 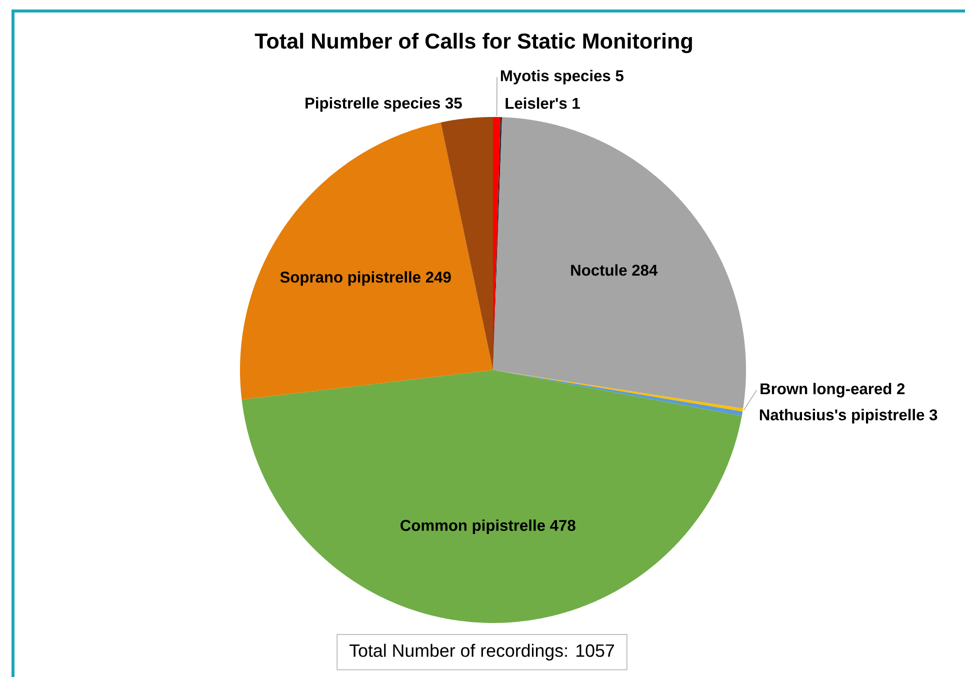 I want to click on data-label: 478, so click(x=563, y=525).